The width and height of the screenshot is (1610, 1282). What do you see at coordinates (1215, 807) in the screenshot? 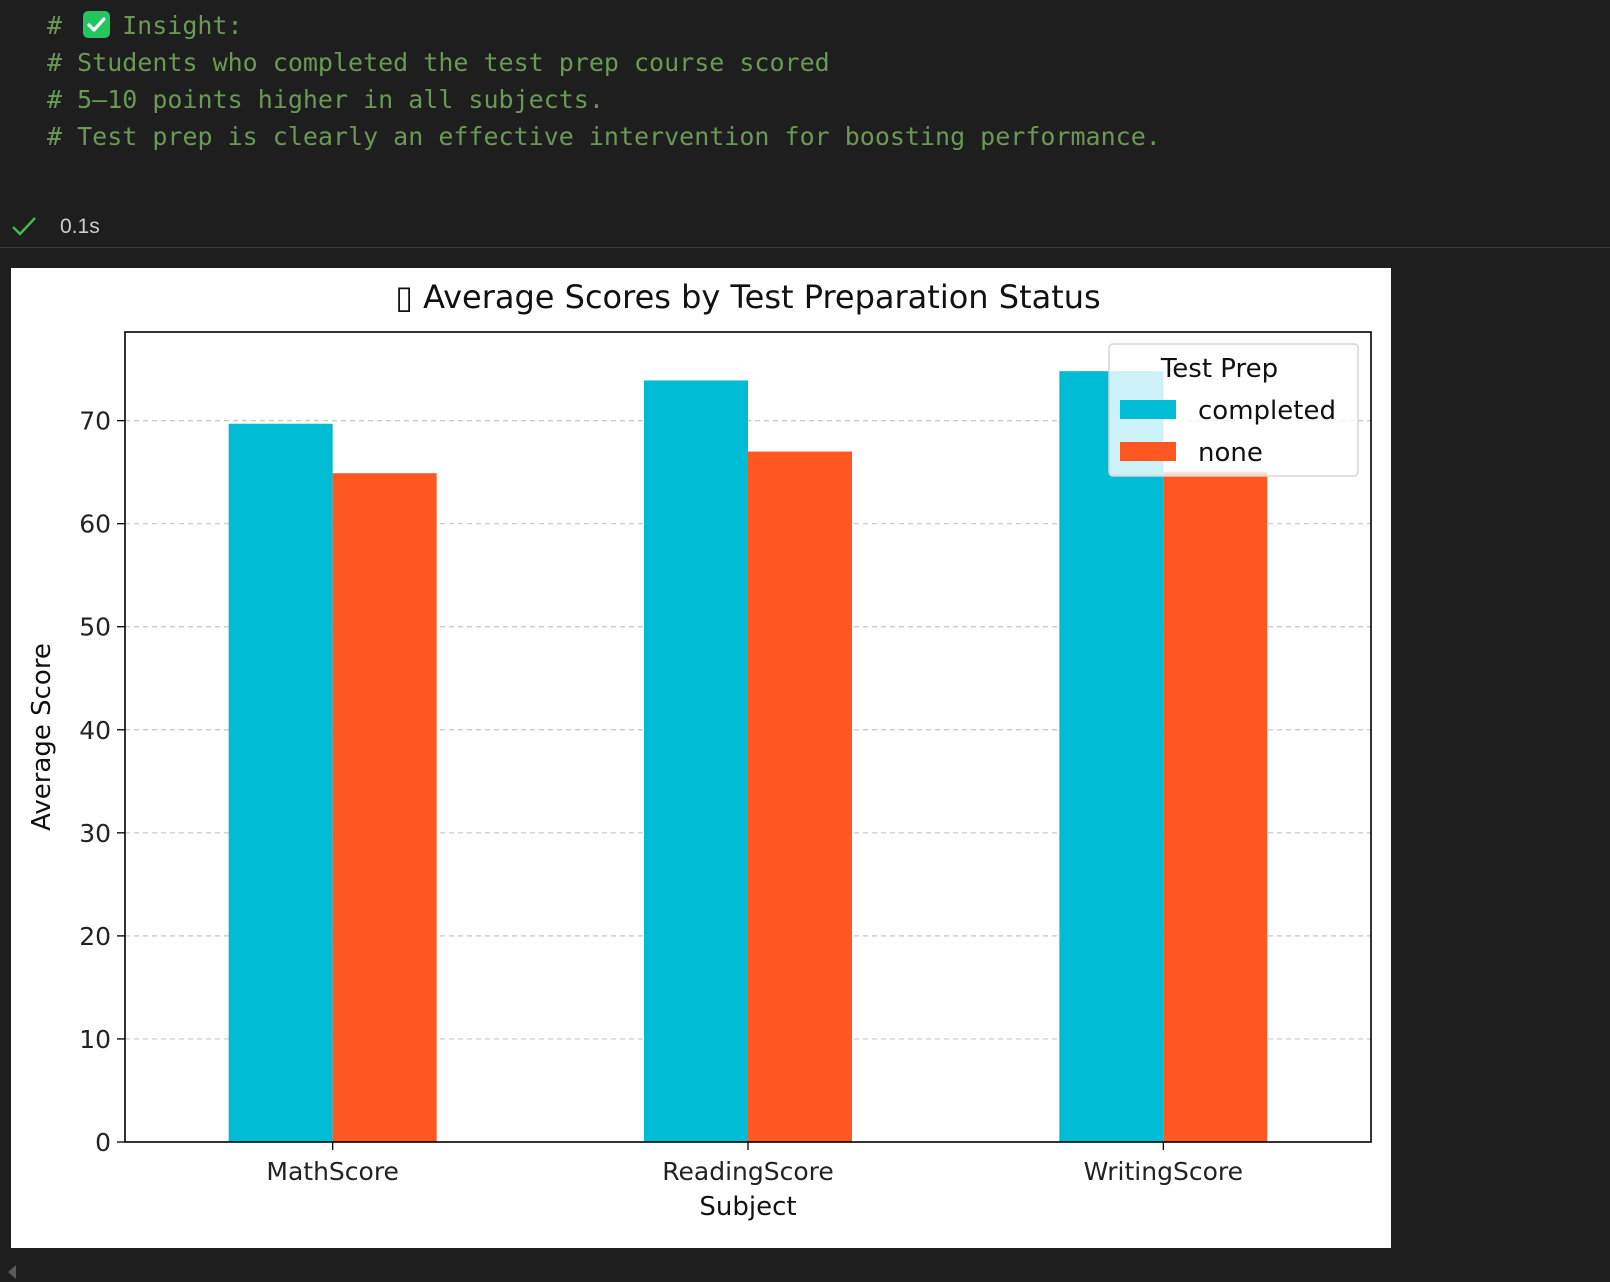
I see `bar-none-WritingScore` at bounding box center [1215, 807].